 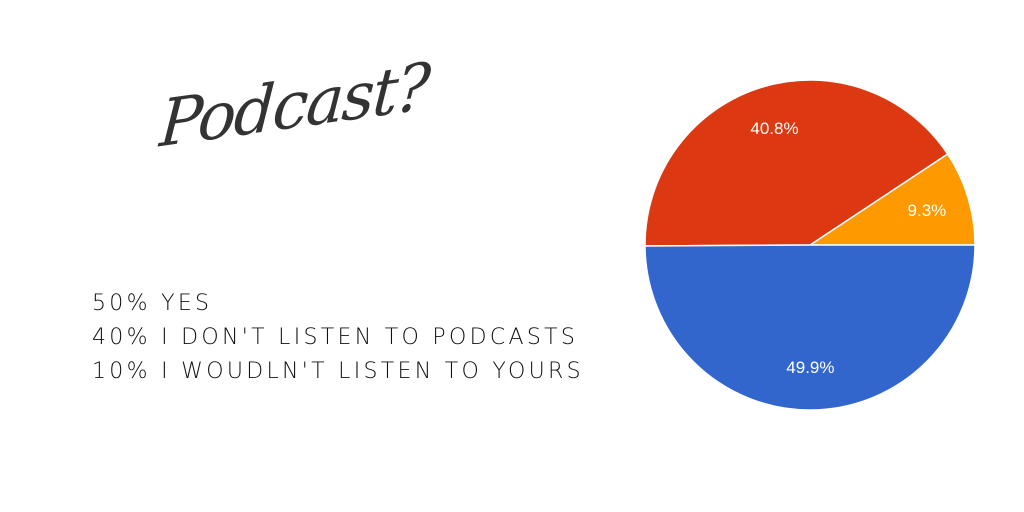 I want to click on pie-slice-label-1: 40.8%, so click(x=774, y=128).